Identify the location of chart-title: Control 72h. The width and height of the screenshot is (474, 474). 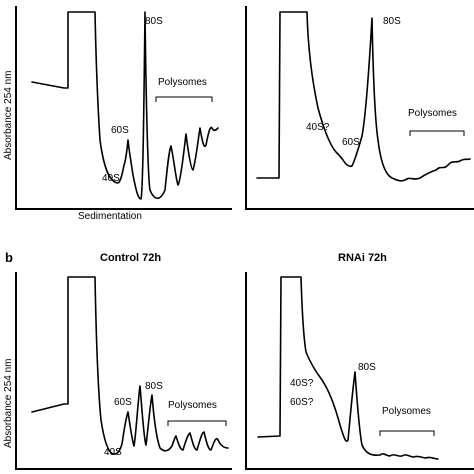
(130, 258).